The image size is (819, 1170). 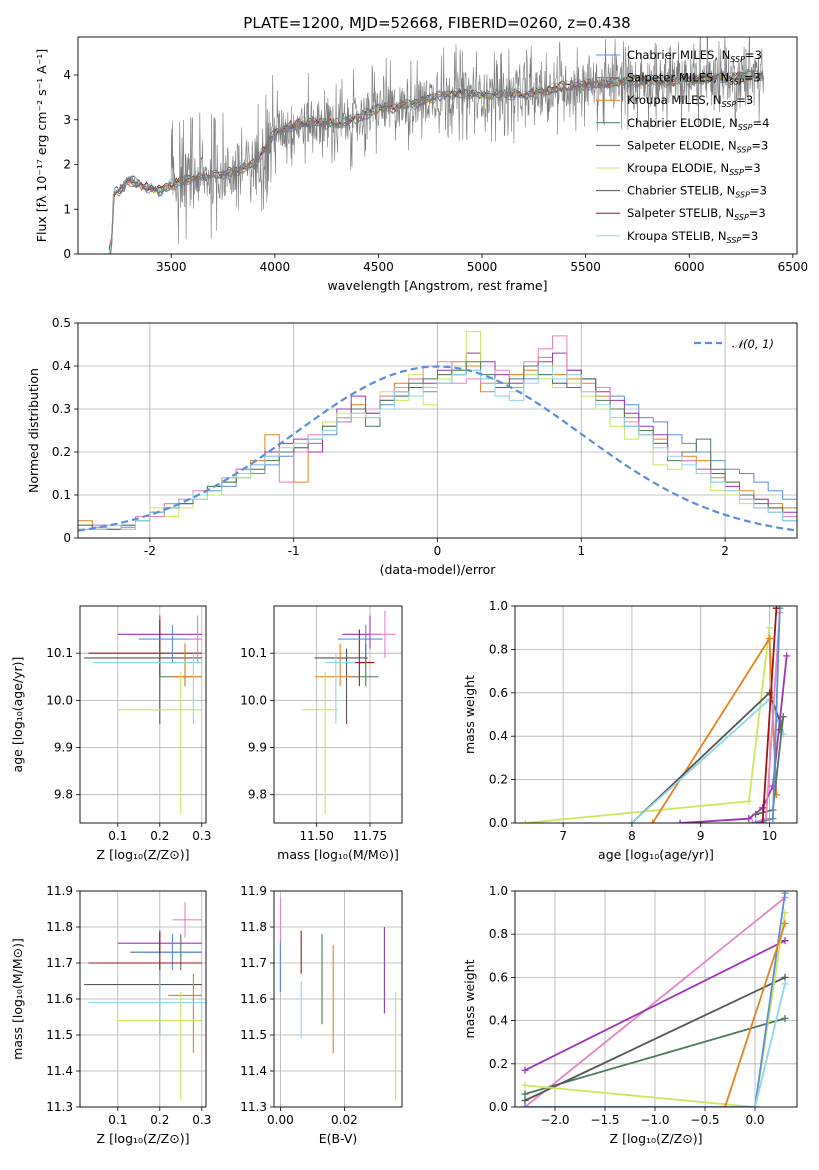 What do you see at coordinates (438, 569) in the screenshot?
I see `x-axis-label: (data-model)/error` at bounding box center [438, 569].